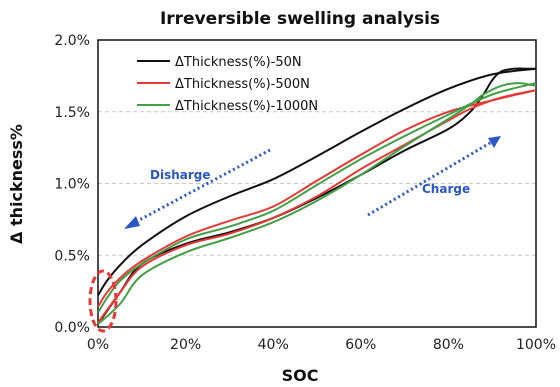  Describe the element at coordinates (242, 84) in the screenshot. I see `legend-label: ΔThickness(%)-500N` at that location.